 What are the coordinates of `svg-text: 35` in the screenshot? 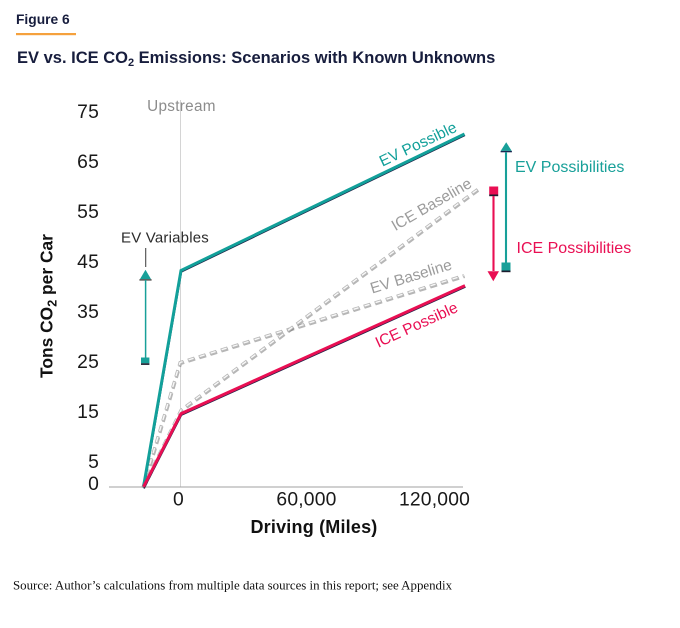 It's located at (88, 312).